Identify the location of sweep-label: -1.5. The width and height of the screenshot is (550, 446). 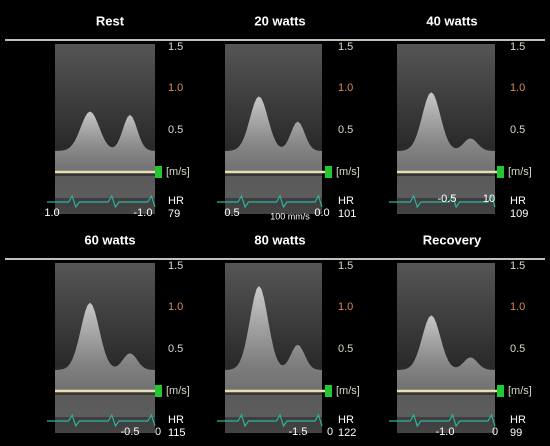
(298, 432).